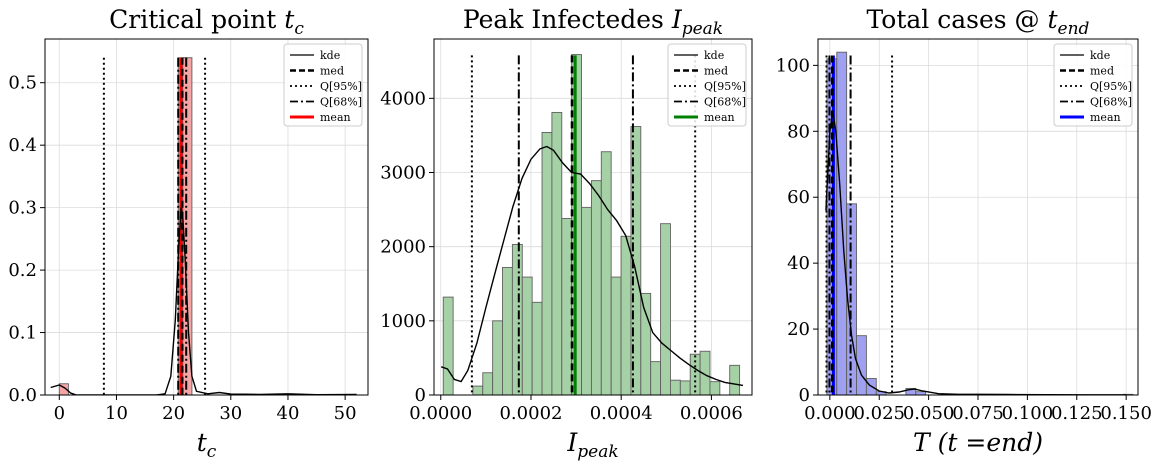  I want to click on title-subscript: c, so click(299, 29).